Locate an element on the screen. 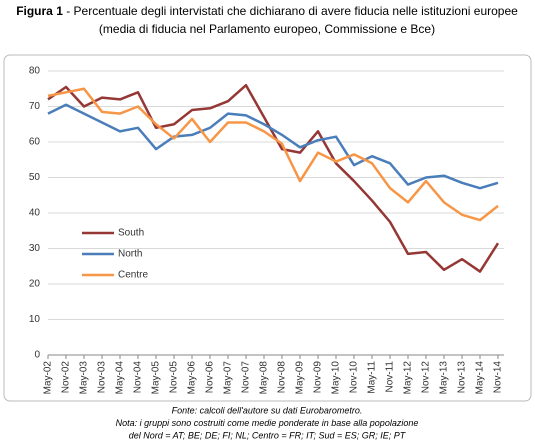 This screenshot has height=448, width=535. y-tick-label: 10 is located at coordinates (35, 319).